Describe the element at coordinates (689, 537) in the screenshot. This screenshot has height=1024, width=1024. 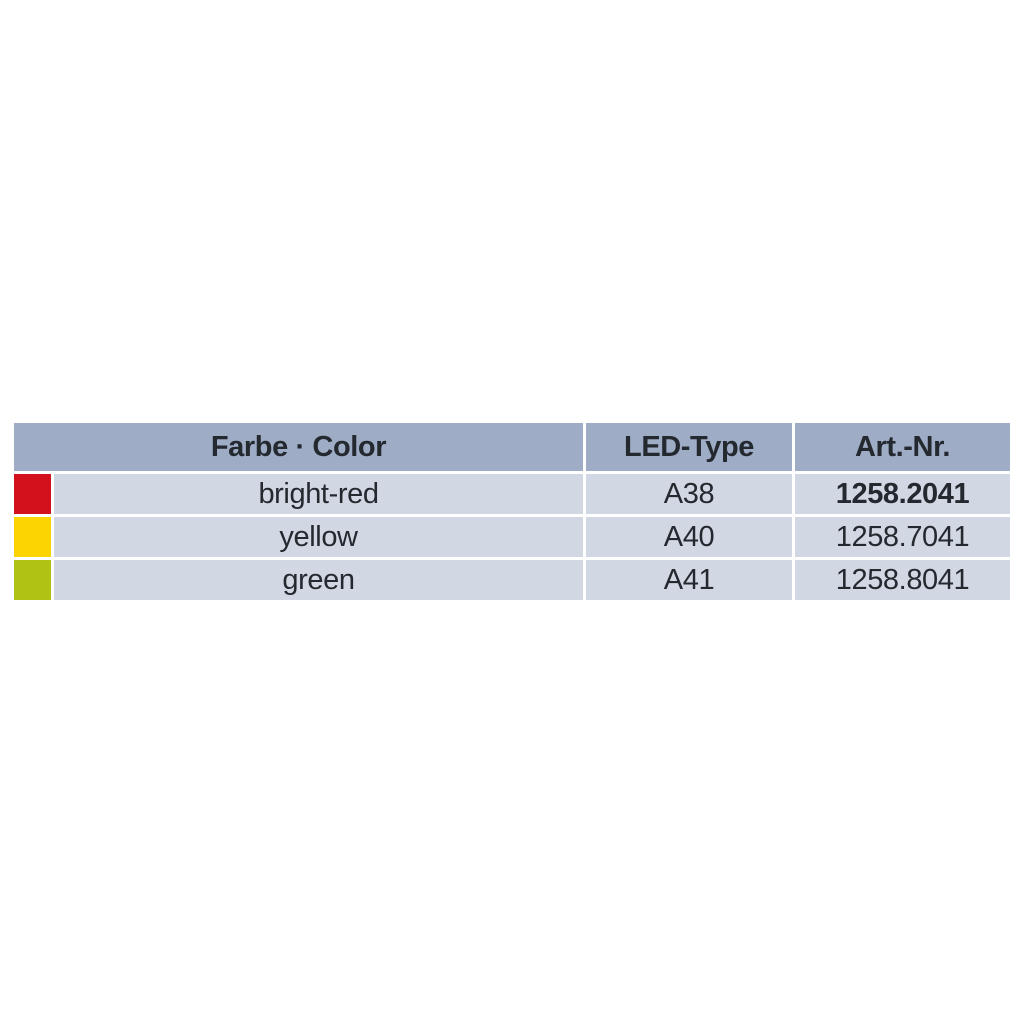
I see `led-type-value: A40` at that location.